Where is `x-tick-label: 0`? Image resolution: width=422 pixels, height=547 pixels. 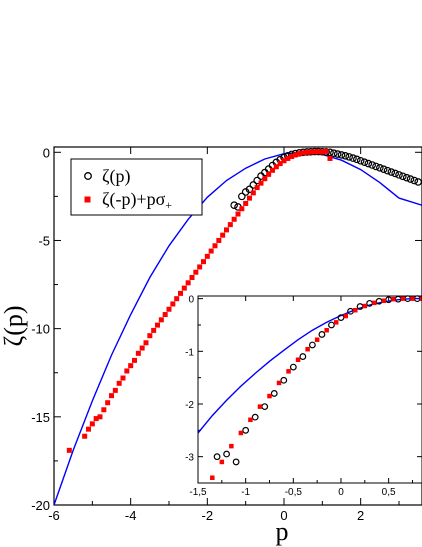
x-tick-label: 0 is located at coordinates (283, 515).